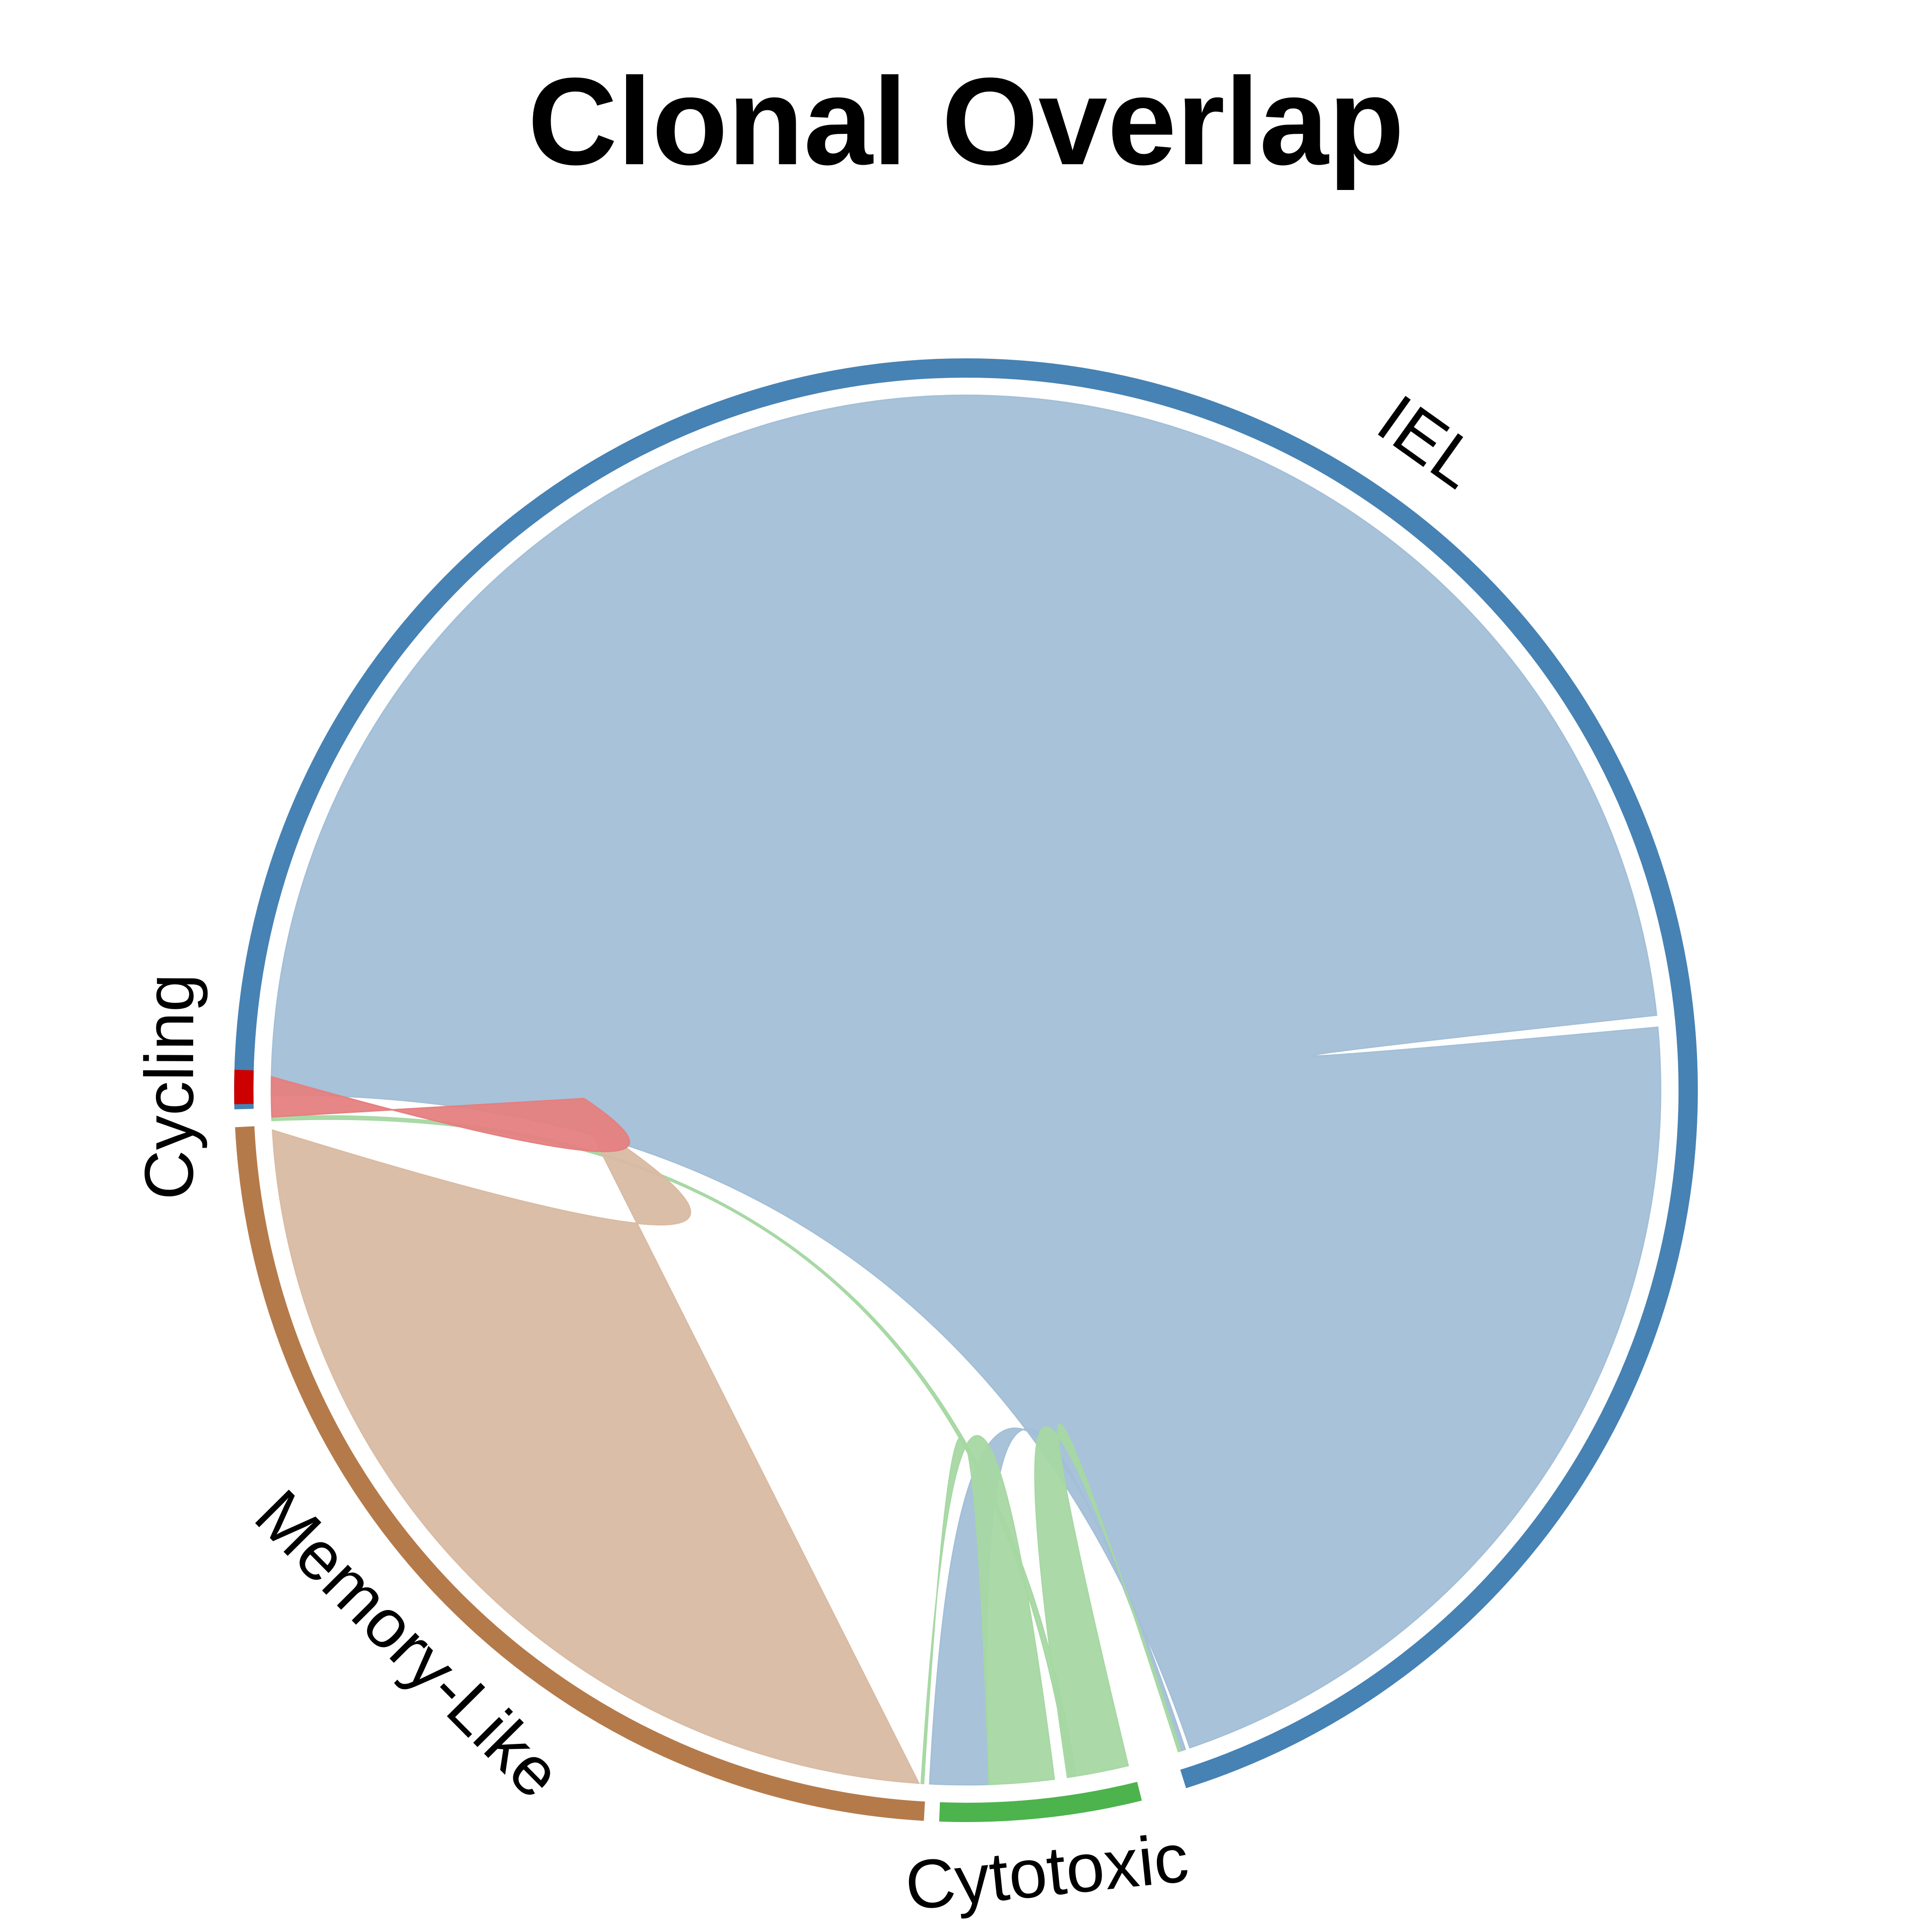 The height and width of the screenshot is (1932, 1932). I want to click on sector-label-iel: IEL, so click(1429, 441).